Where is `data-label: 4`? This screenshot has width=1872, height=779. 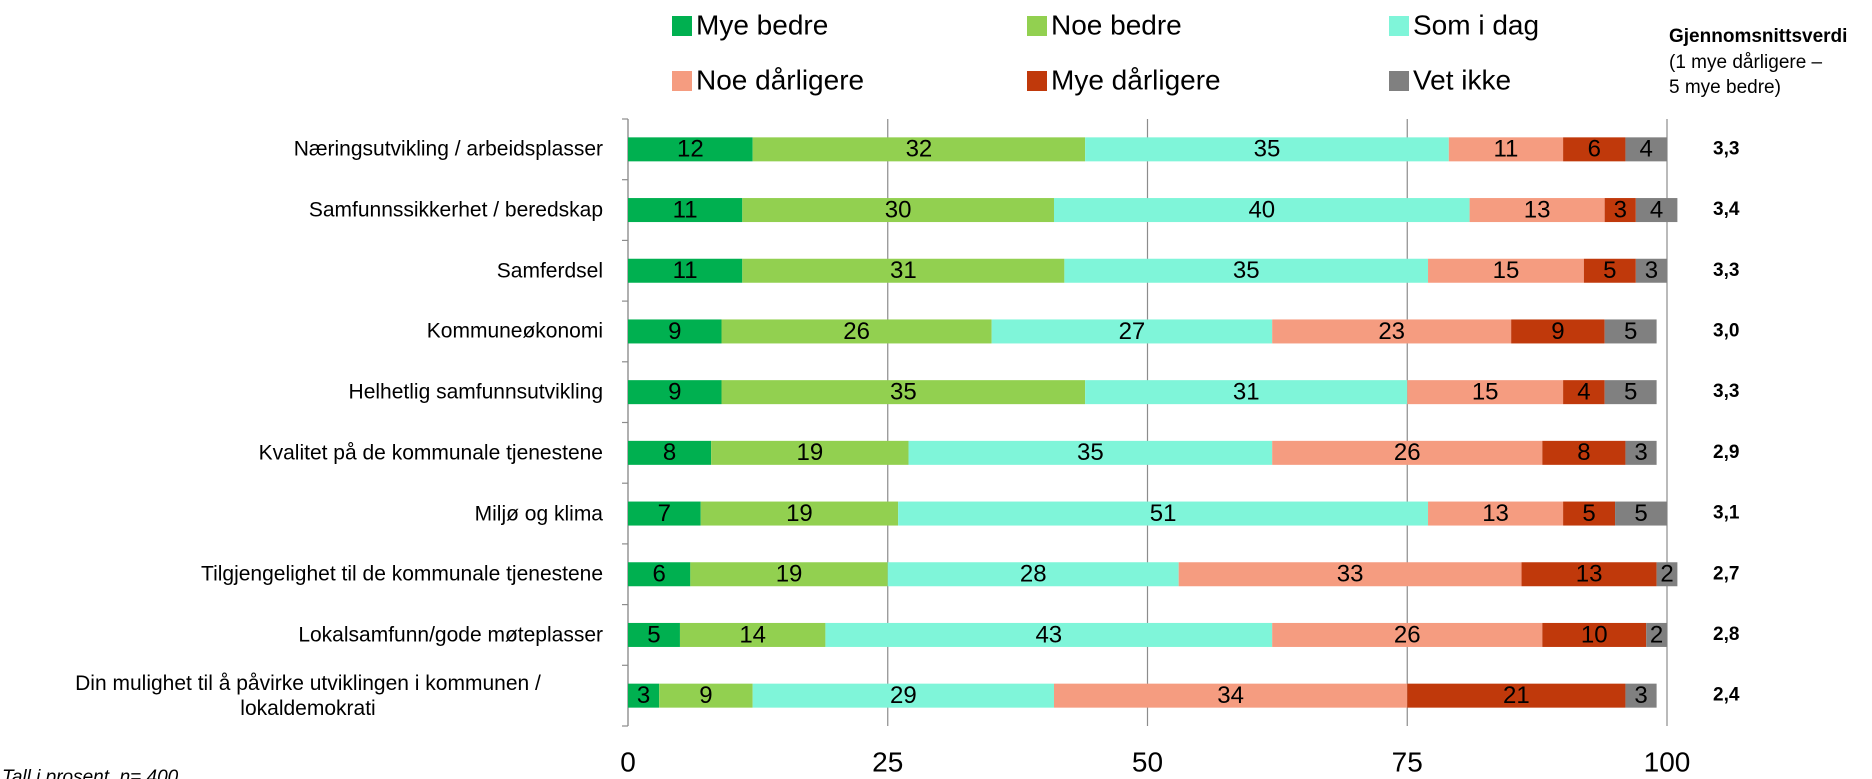
data-label: 4 is located at coordinates (1583, 391).